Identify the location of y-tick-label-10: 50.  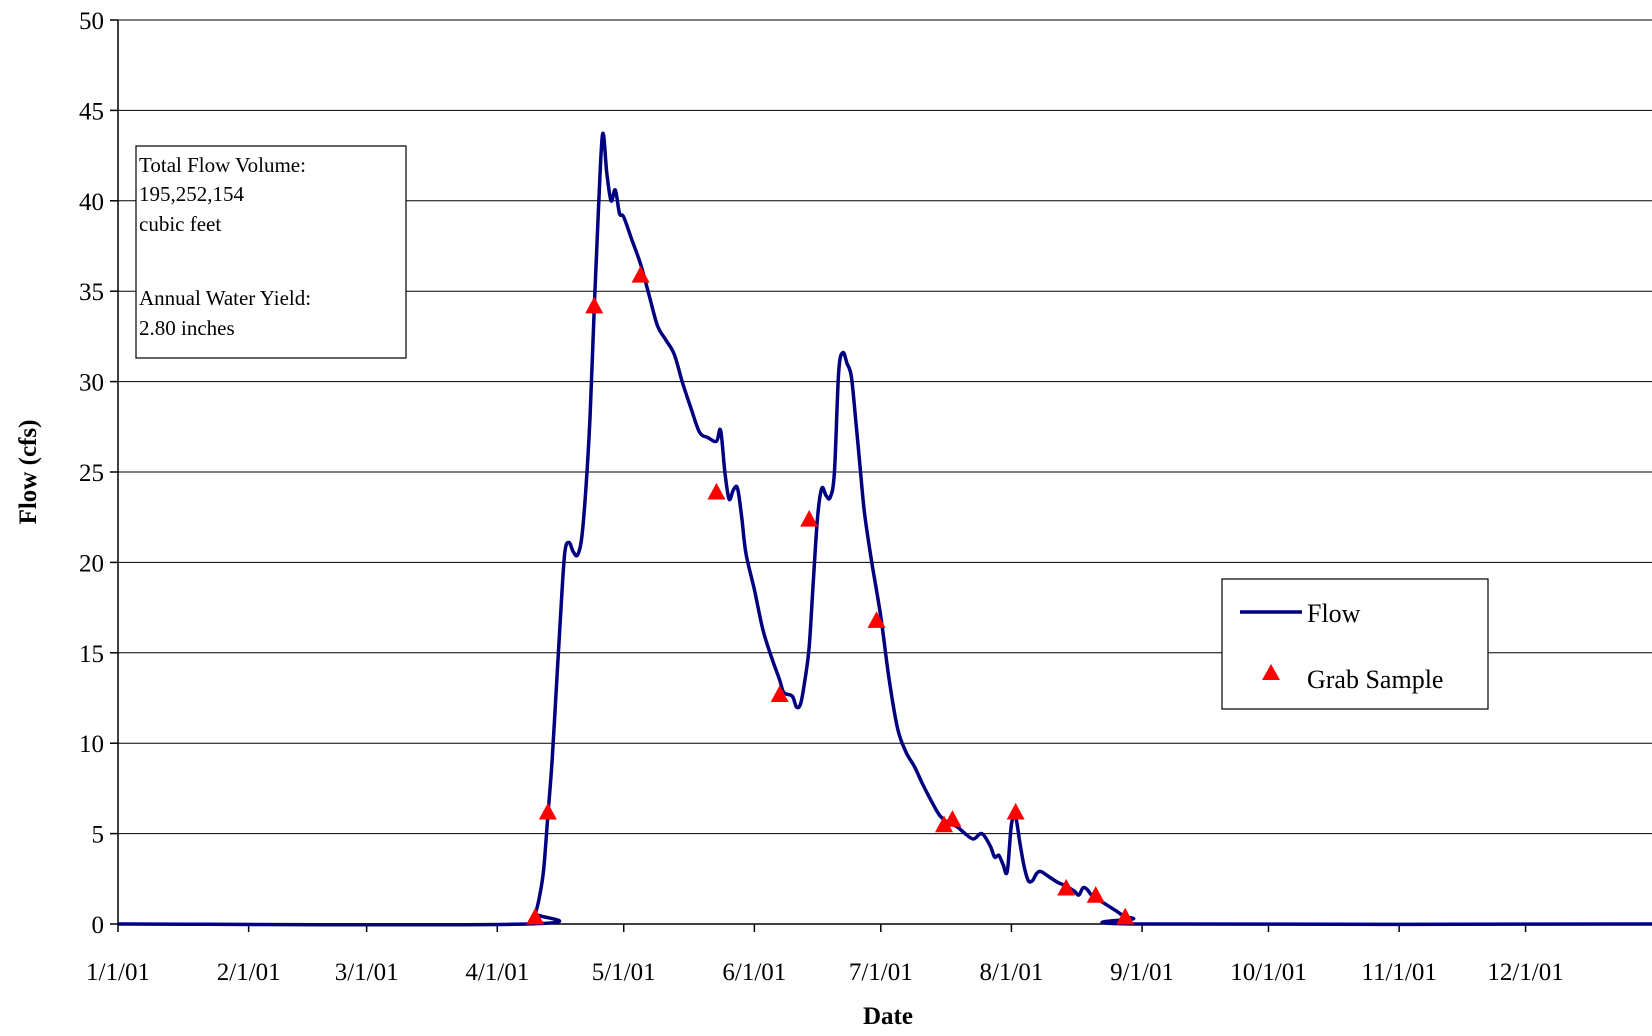
(91, 21).